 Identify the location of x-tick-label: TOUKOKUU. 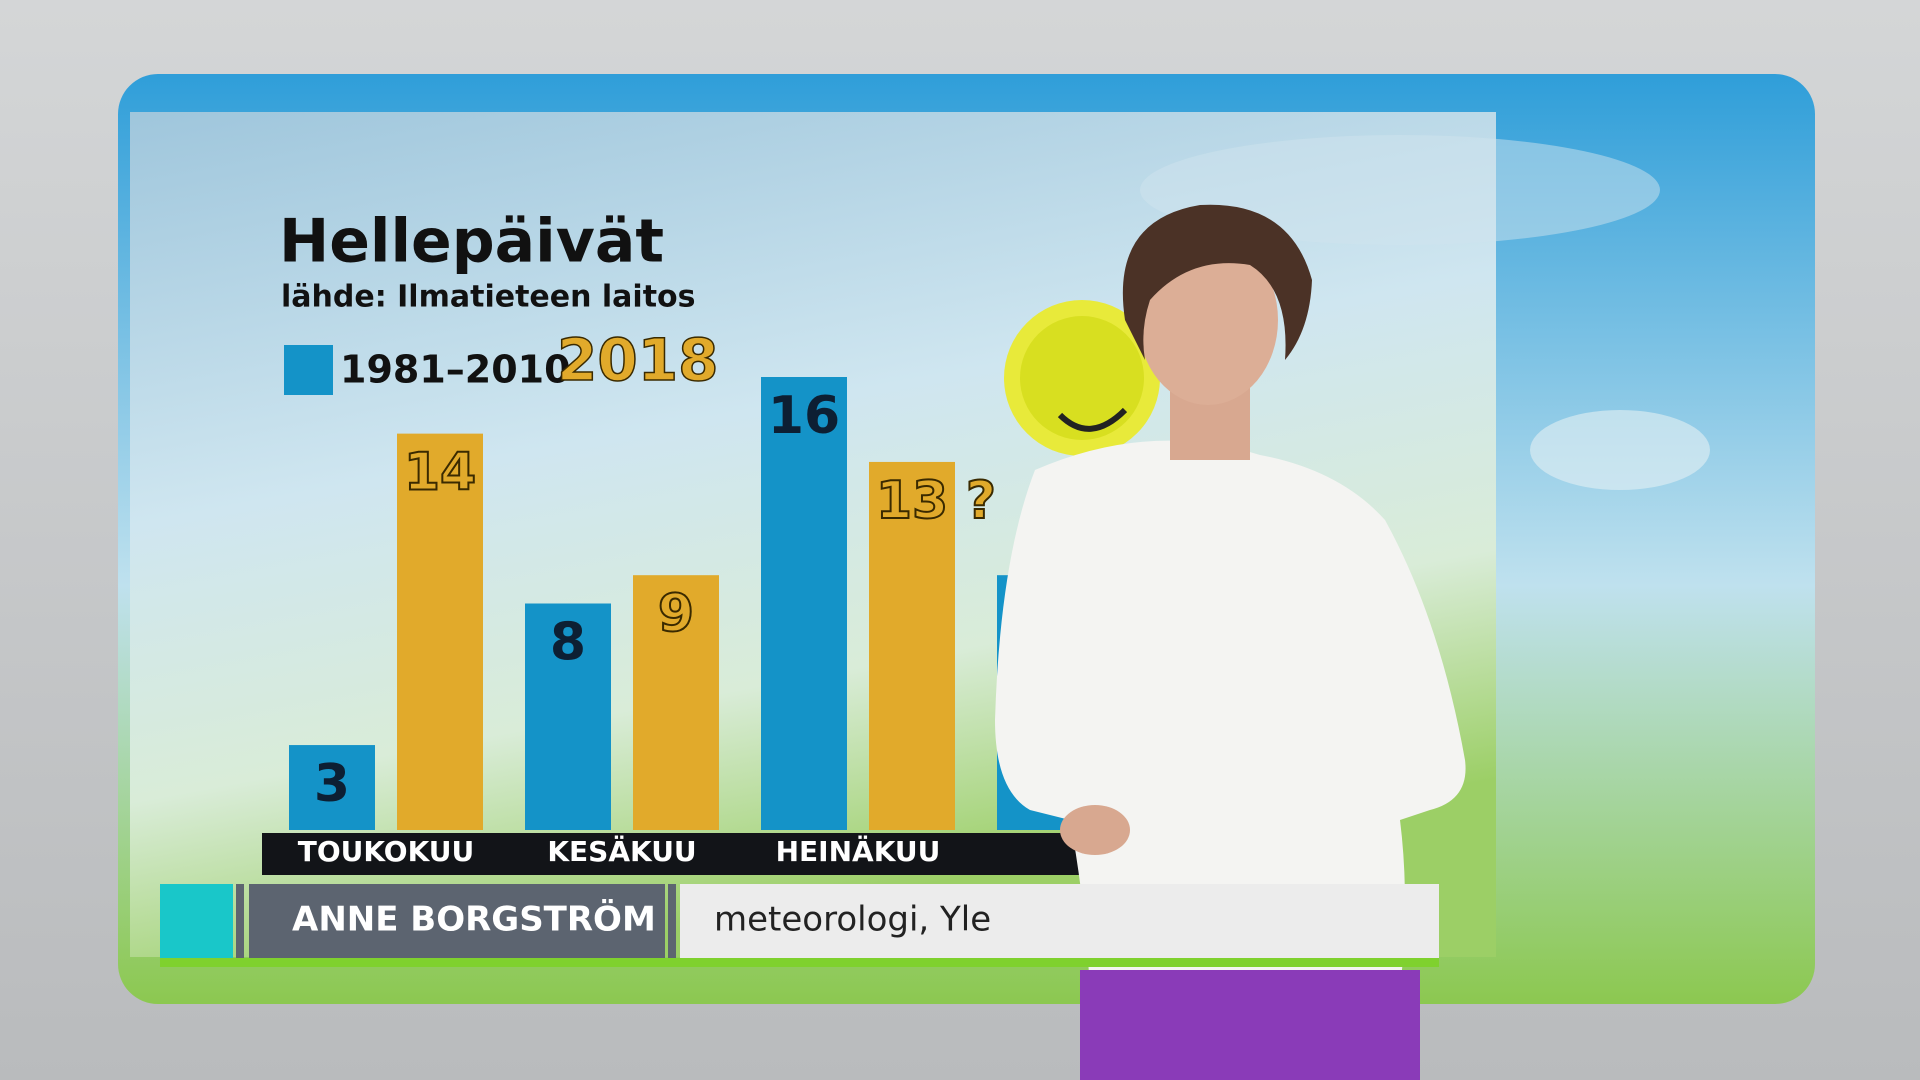
(386, 851).